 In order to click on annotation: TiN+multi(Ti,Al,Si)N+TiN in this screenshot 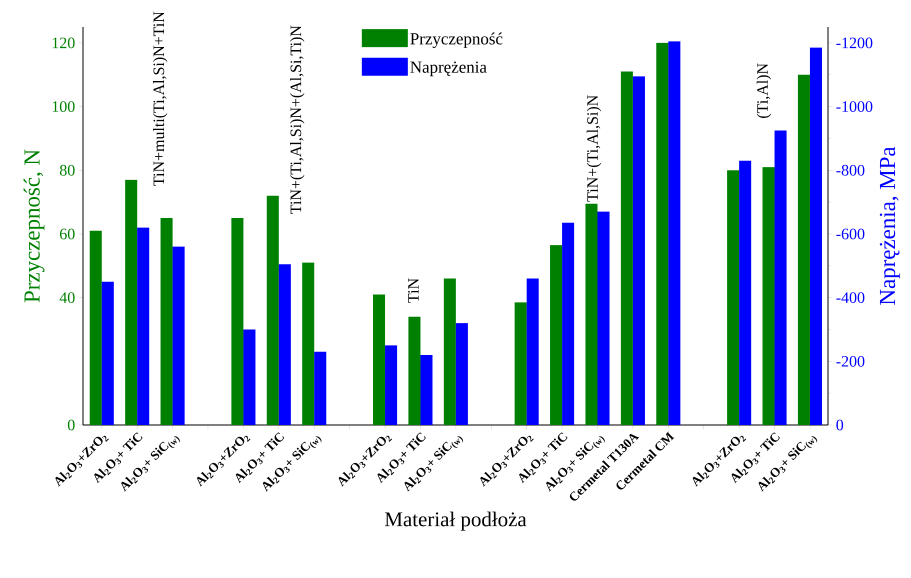, I will do `click(160, 99)`.